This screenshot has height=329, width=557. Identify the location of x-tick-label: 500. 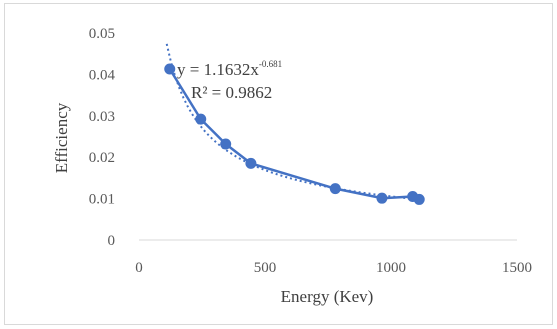
(265, 268).